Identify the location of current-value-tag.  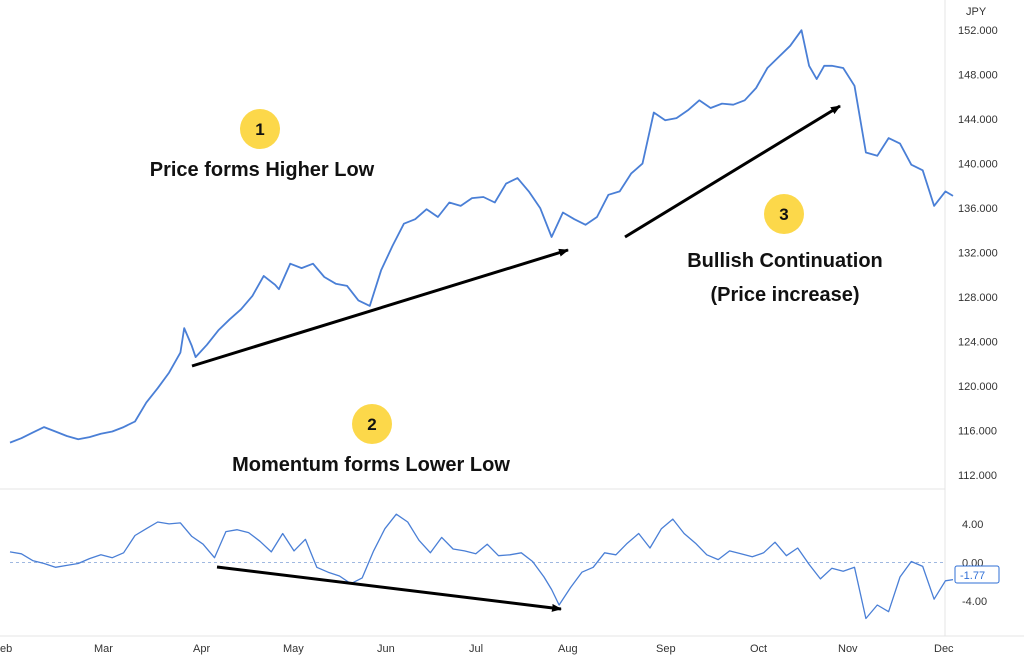
(977, 574).